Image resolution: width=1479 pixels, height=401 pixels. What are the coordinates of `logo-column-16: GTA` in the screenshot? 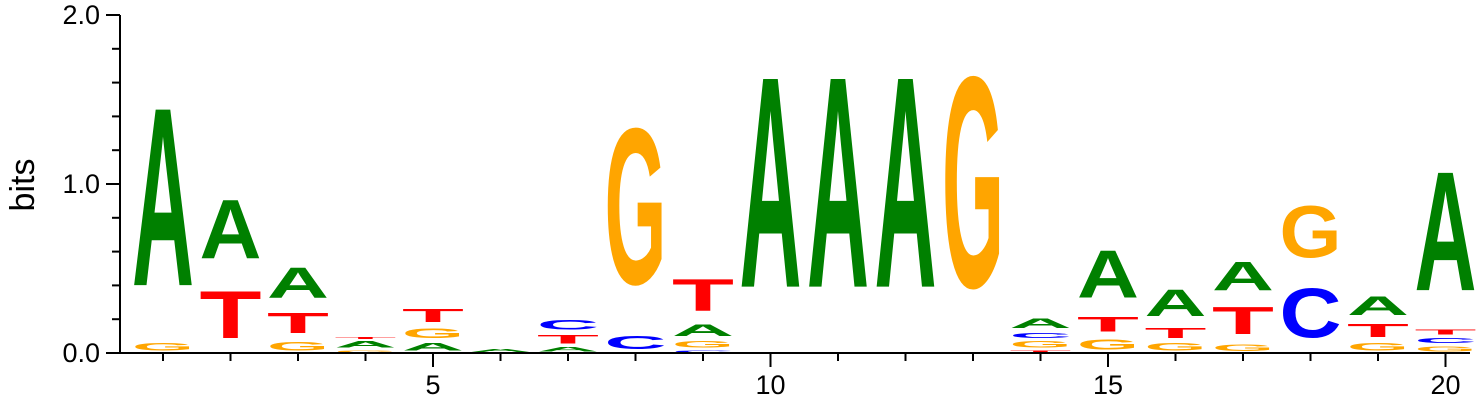 It's located at (1176, 317).